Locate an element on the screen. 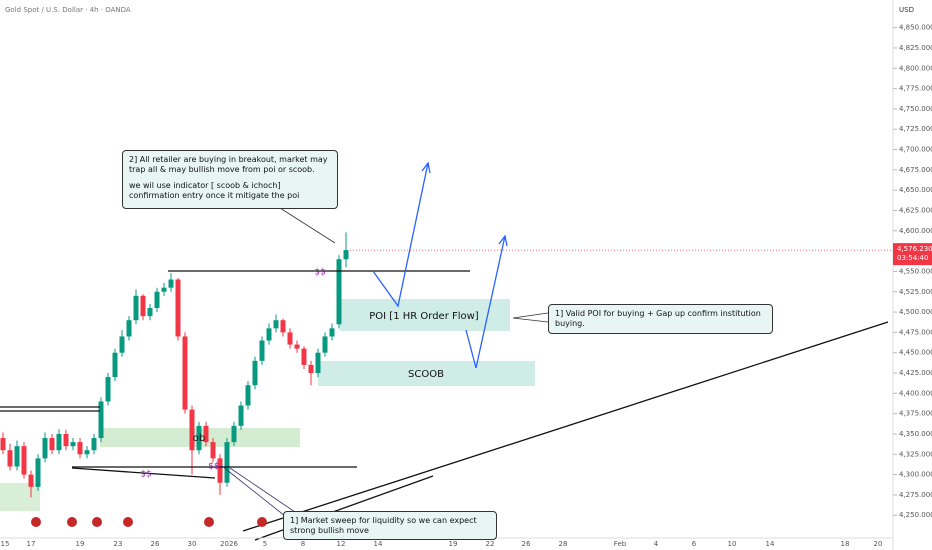 This screenshot has height=550, width=932. y-tick-label: 4,850.000 is located at coordinates (915, 28).